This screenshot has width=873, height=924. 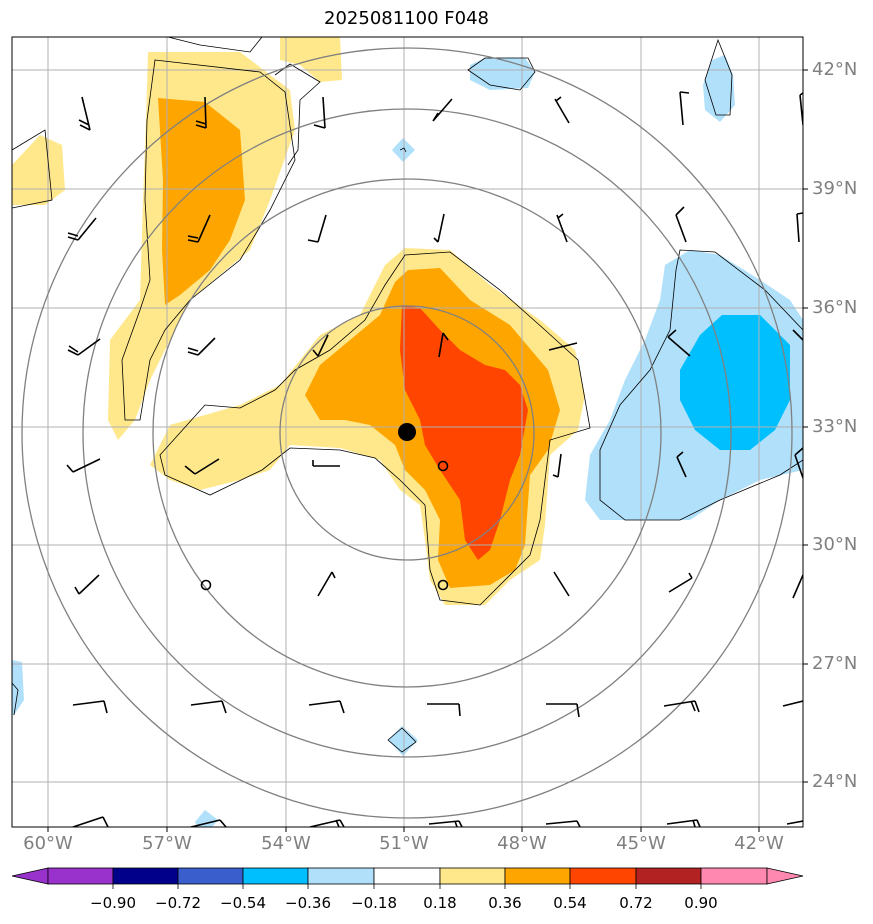 I want to click on colorbar-extend-low, so click(x=30, y=876).